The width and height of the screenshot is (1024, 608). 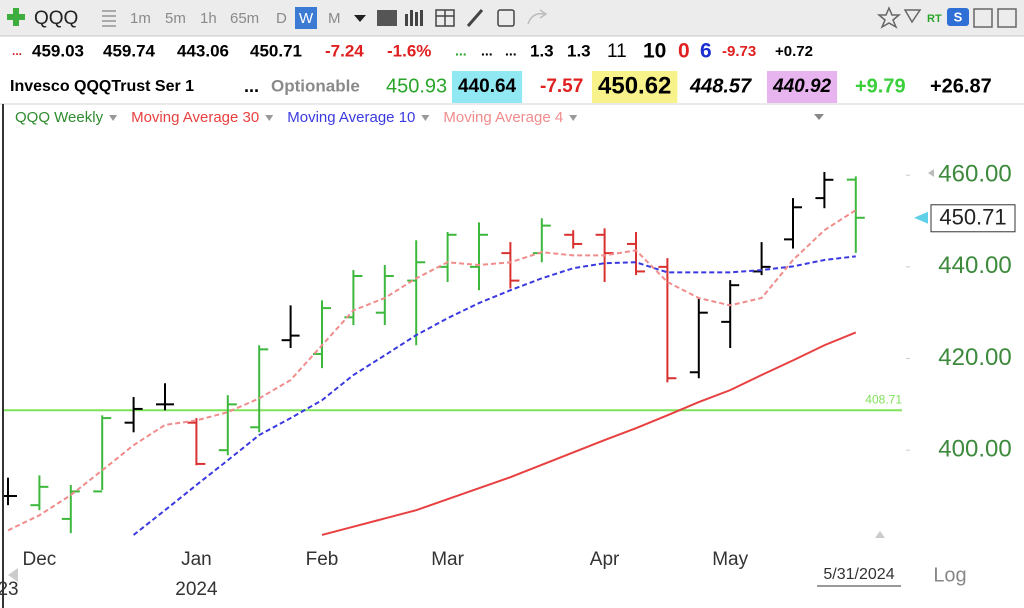 I want to click on x-tick-label: Feb, so click(x=322, y=559).